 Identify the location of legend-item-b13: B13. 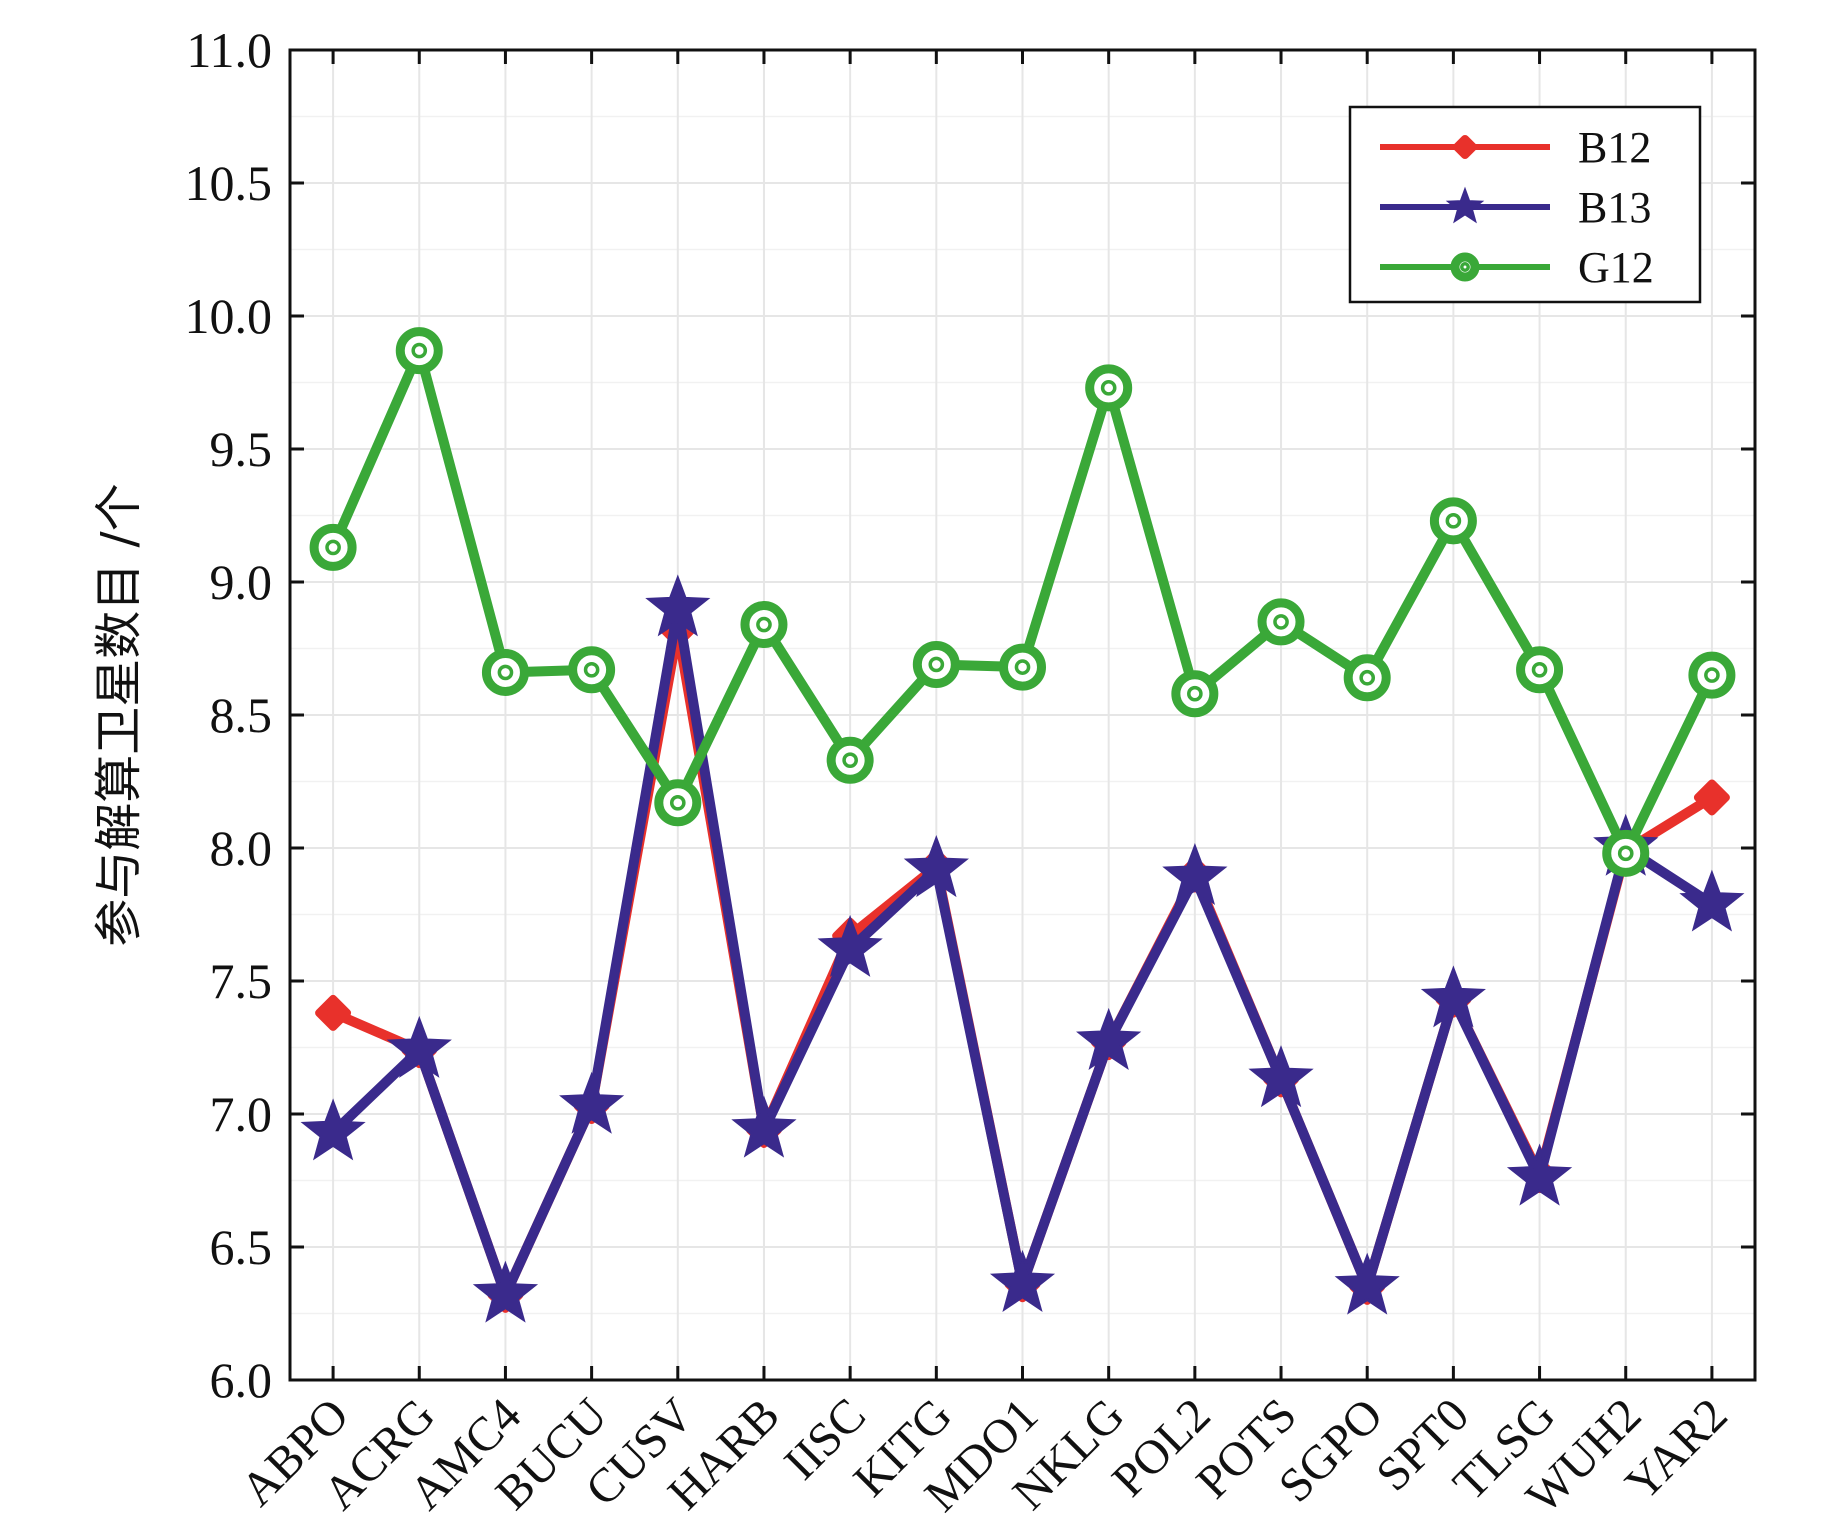
(1515, 207).